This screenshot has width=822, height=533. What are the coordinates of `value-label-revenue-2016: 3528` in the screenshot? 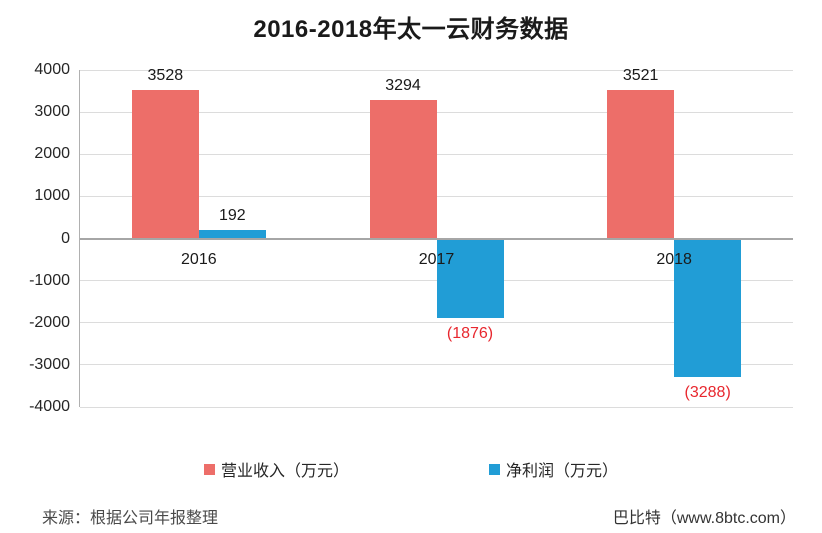 It's located at (165, 75).